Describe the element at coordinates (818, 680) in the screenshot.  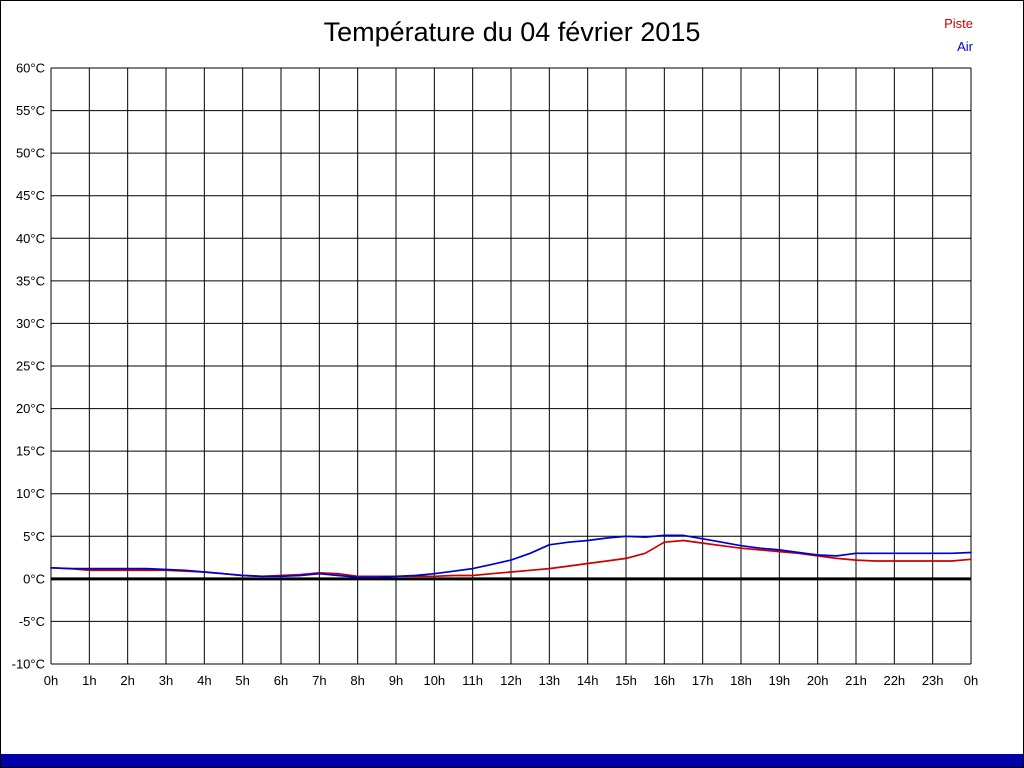
I see `x-tick-label: 20h` at that location.